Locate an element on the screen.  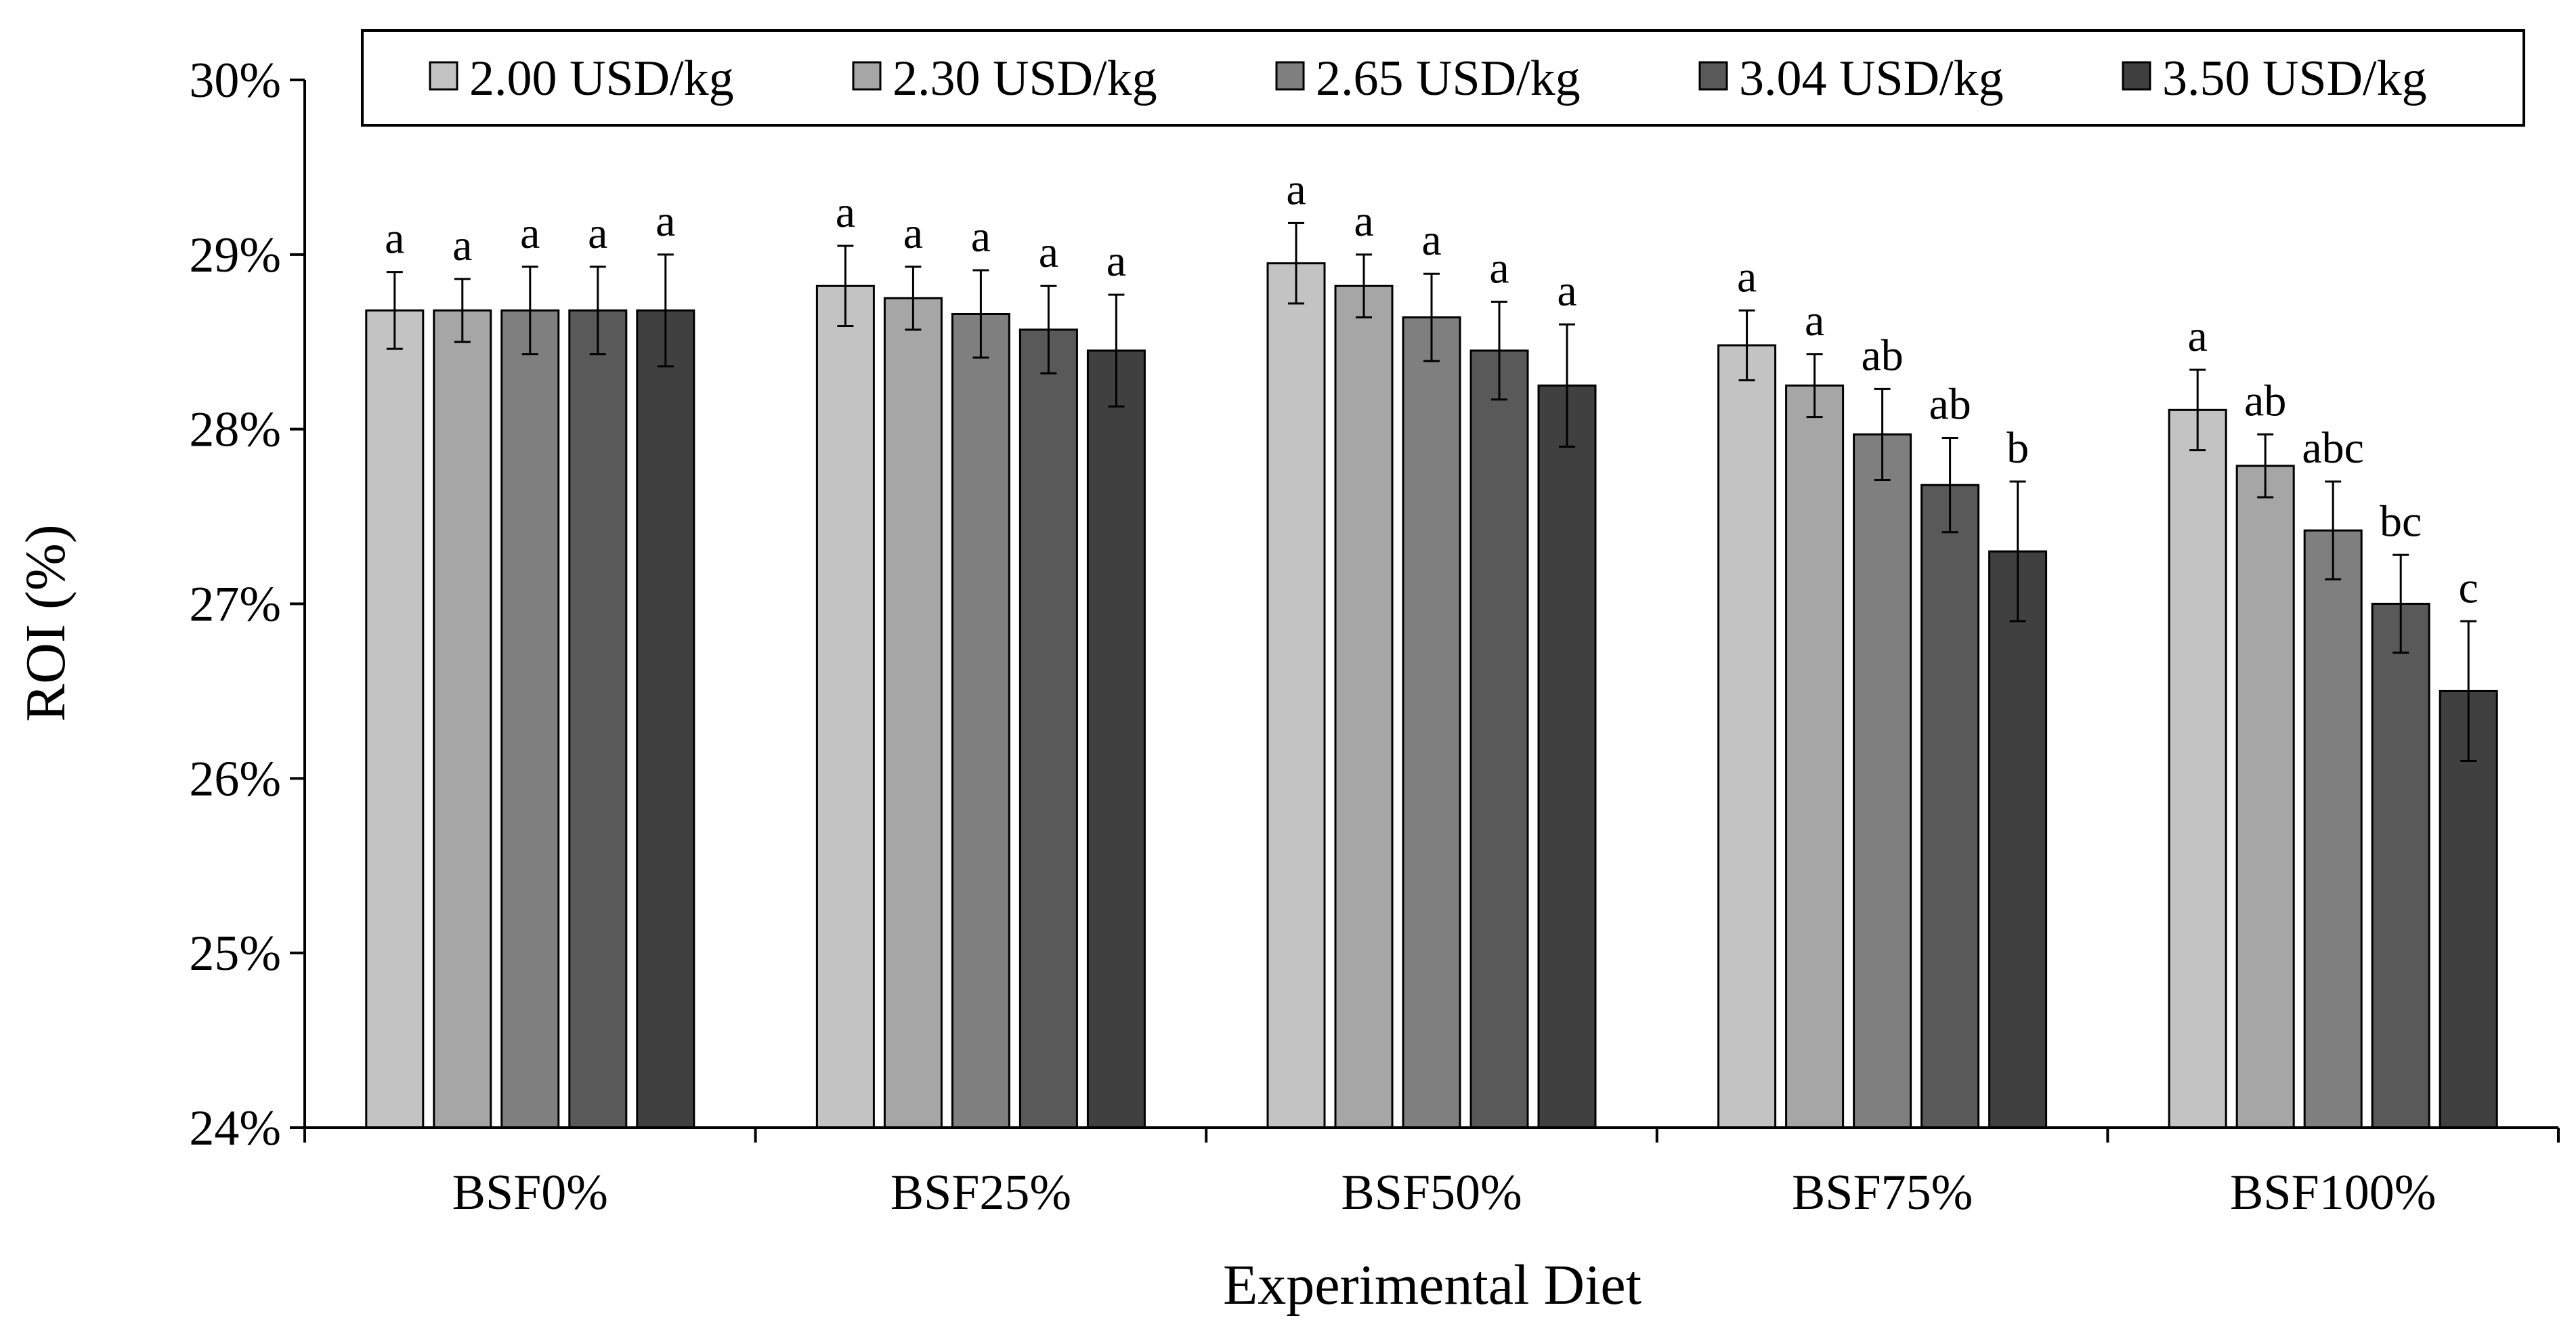
legend-label: 3.50 USD/kg is located at coordinates (2294, 78).